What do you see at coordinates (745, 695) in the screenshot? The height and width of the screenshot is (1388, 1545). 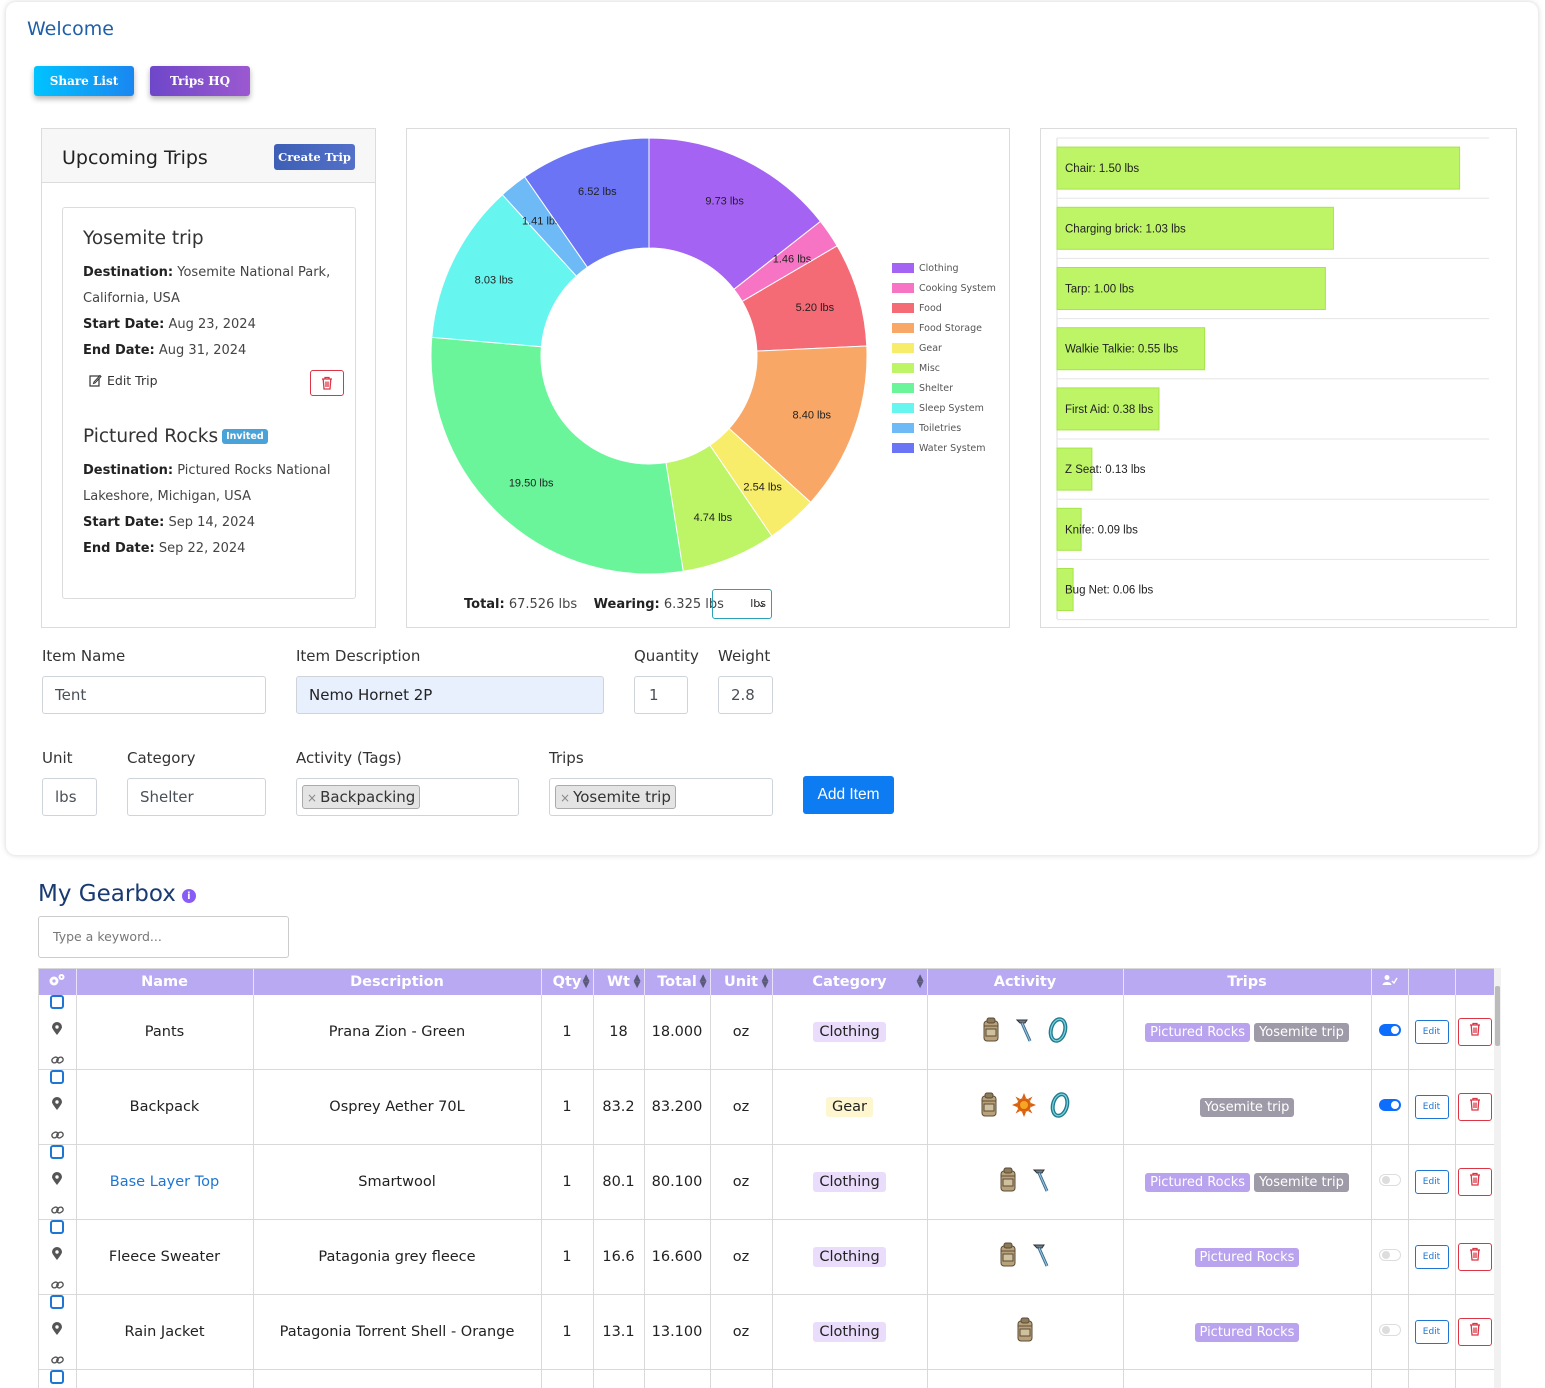 I see `weight-input: 2.8` at bounding box center [745, 695].